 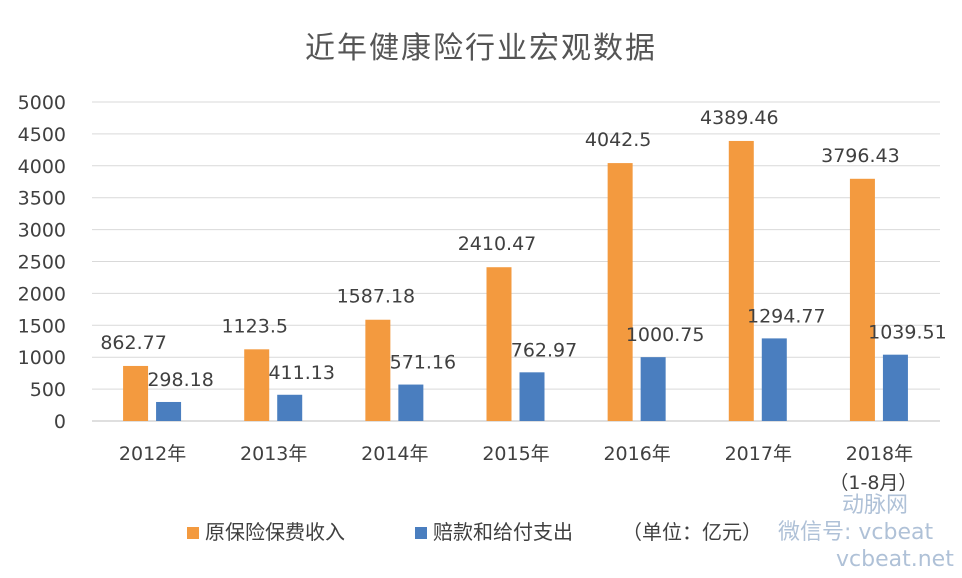 I want to click on data-label-premium-income: 4389.46, so click(x=739, y=118).